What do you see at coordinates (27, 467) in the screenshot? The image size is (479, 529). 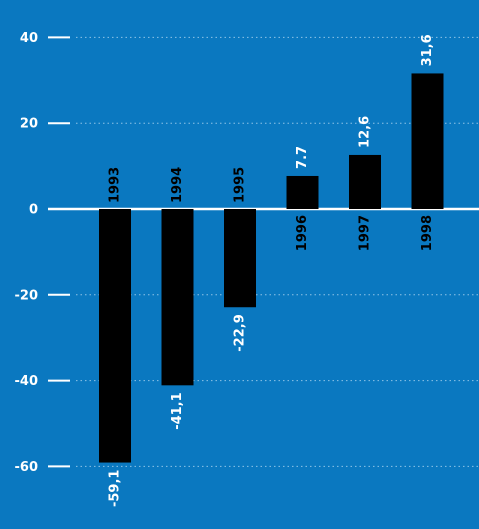 I see `y-tick-label: -60` at bounding box center [27, 467].